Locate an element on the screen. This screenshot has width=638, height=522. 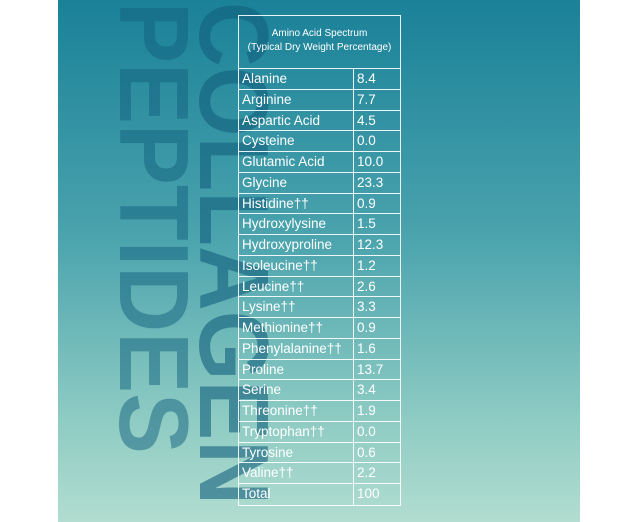
amino-name: Serine is located at coordinates (296, 390).